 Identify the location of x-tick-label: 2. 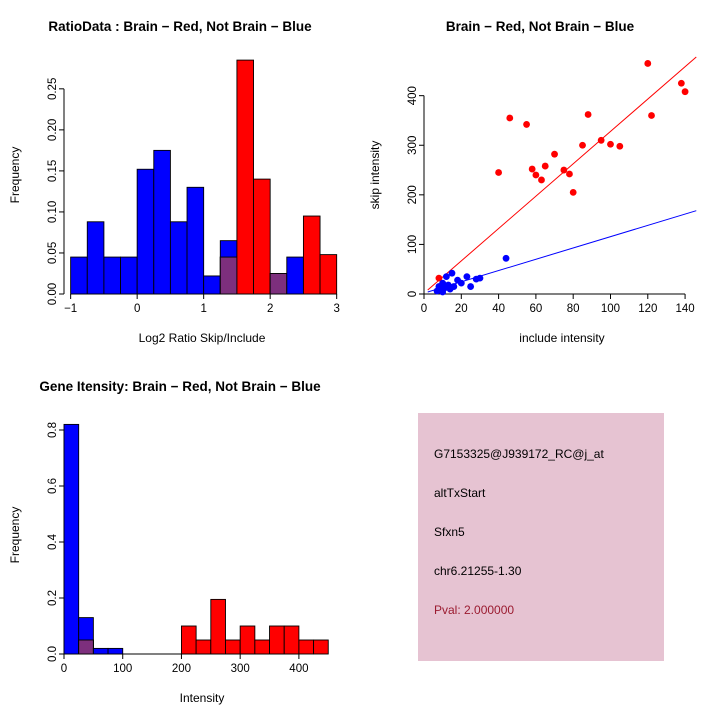
(270, 309).